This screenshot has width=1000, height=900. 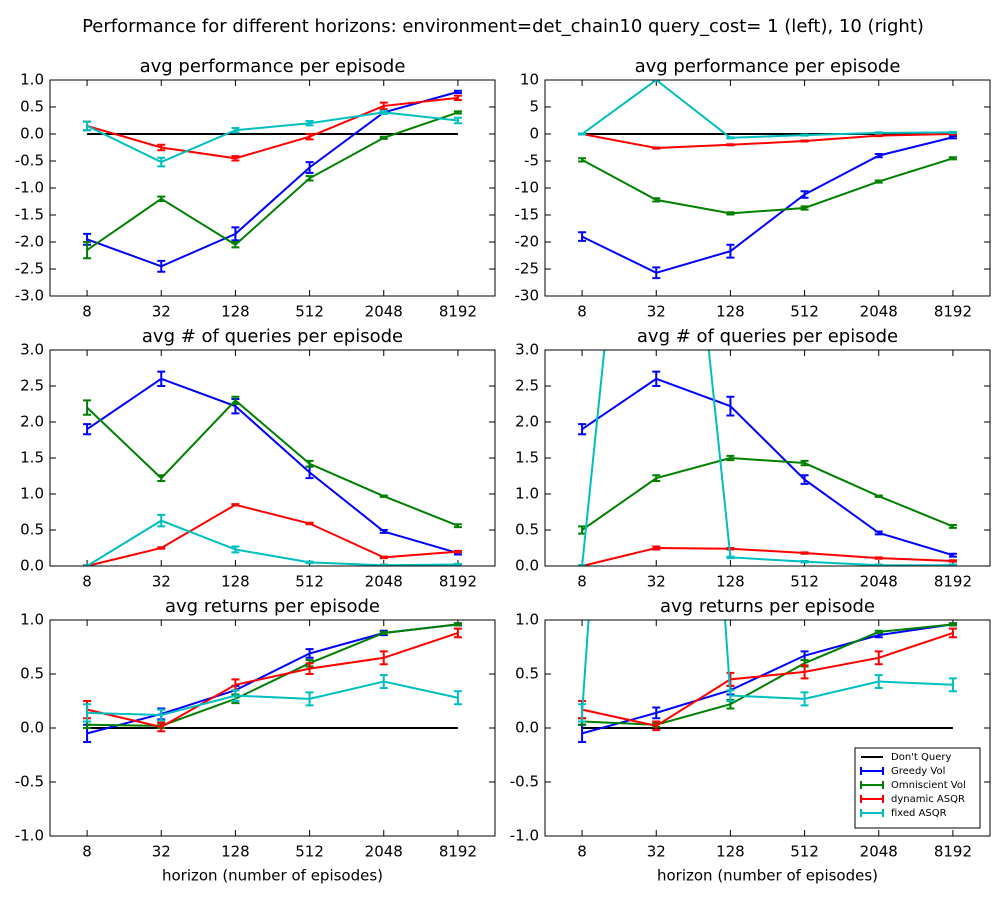 What do you see at coordinates (921, 757) in the screenshot?
I see `legend-label: Don't Query` at bounding box center [921, 757].